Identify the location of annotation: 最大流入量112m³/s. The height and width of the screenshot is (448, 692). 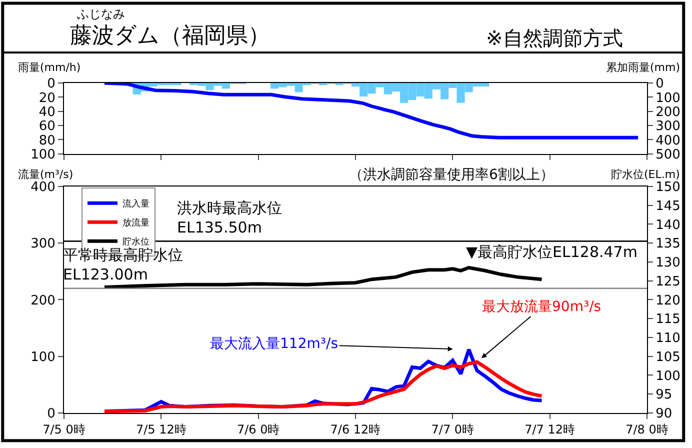
(274, 344).